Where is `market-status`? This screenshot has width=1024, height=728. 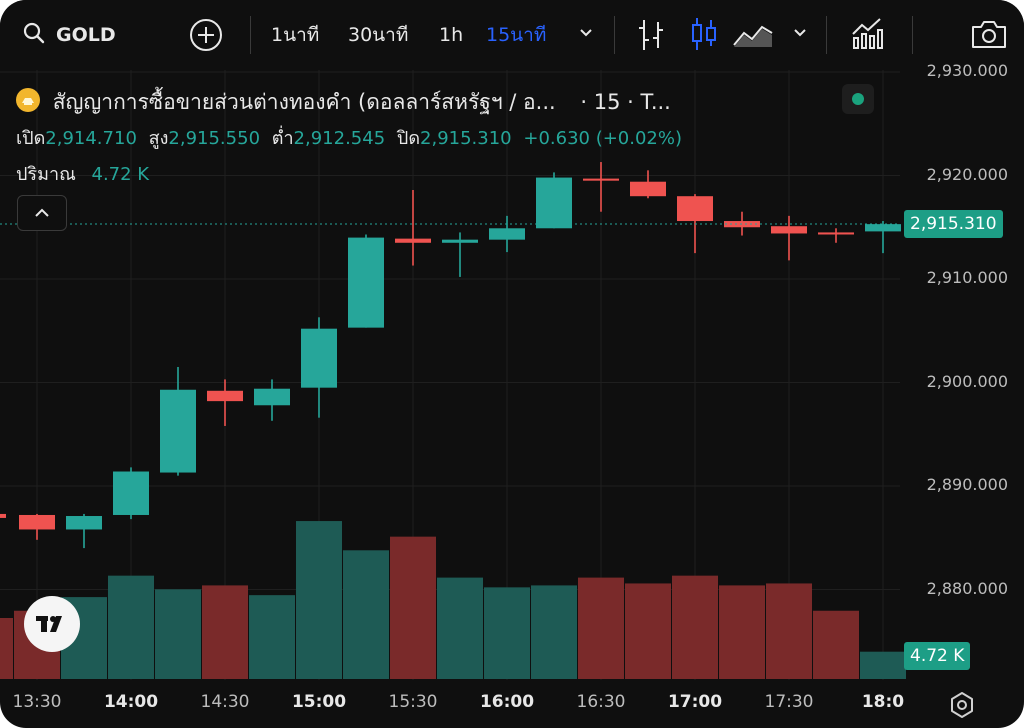
market-status is located at coordinates (858, 99).